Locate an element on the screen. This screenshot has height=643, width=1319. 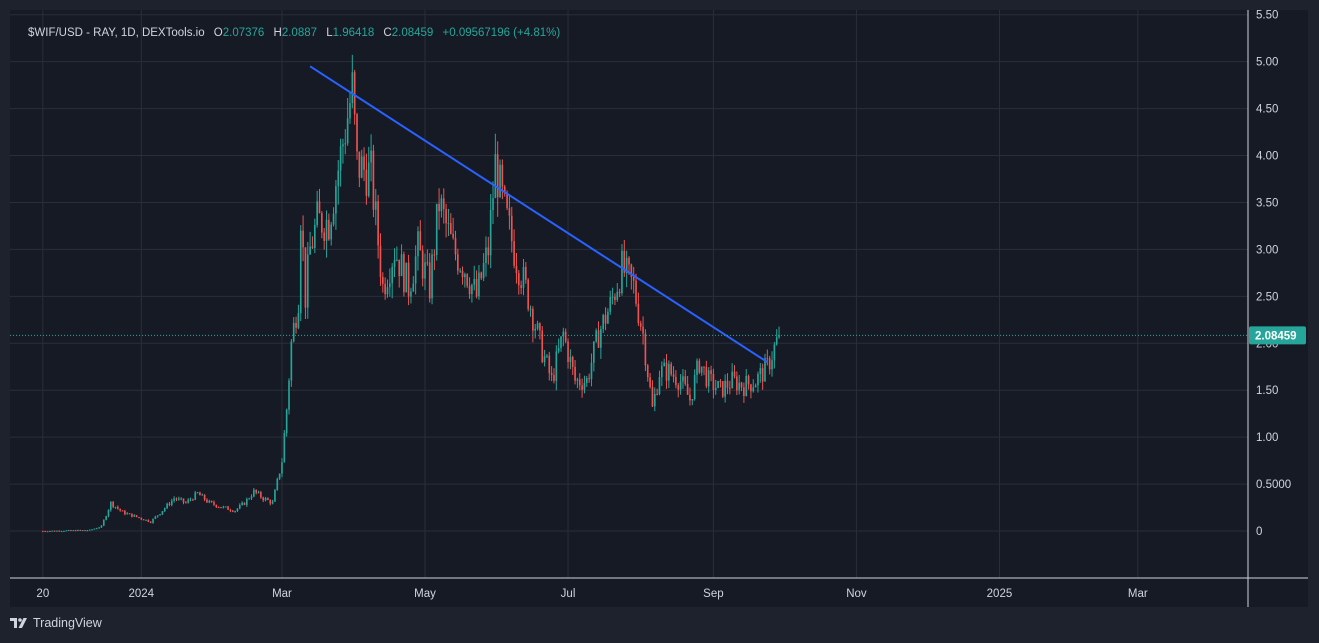
symbol-label: $WIF/USD - RAY, 1D, DEXTools.io is located at coordinates (116, 33).